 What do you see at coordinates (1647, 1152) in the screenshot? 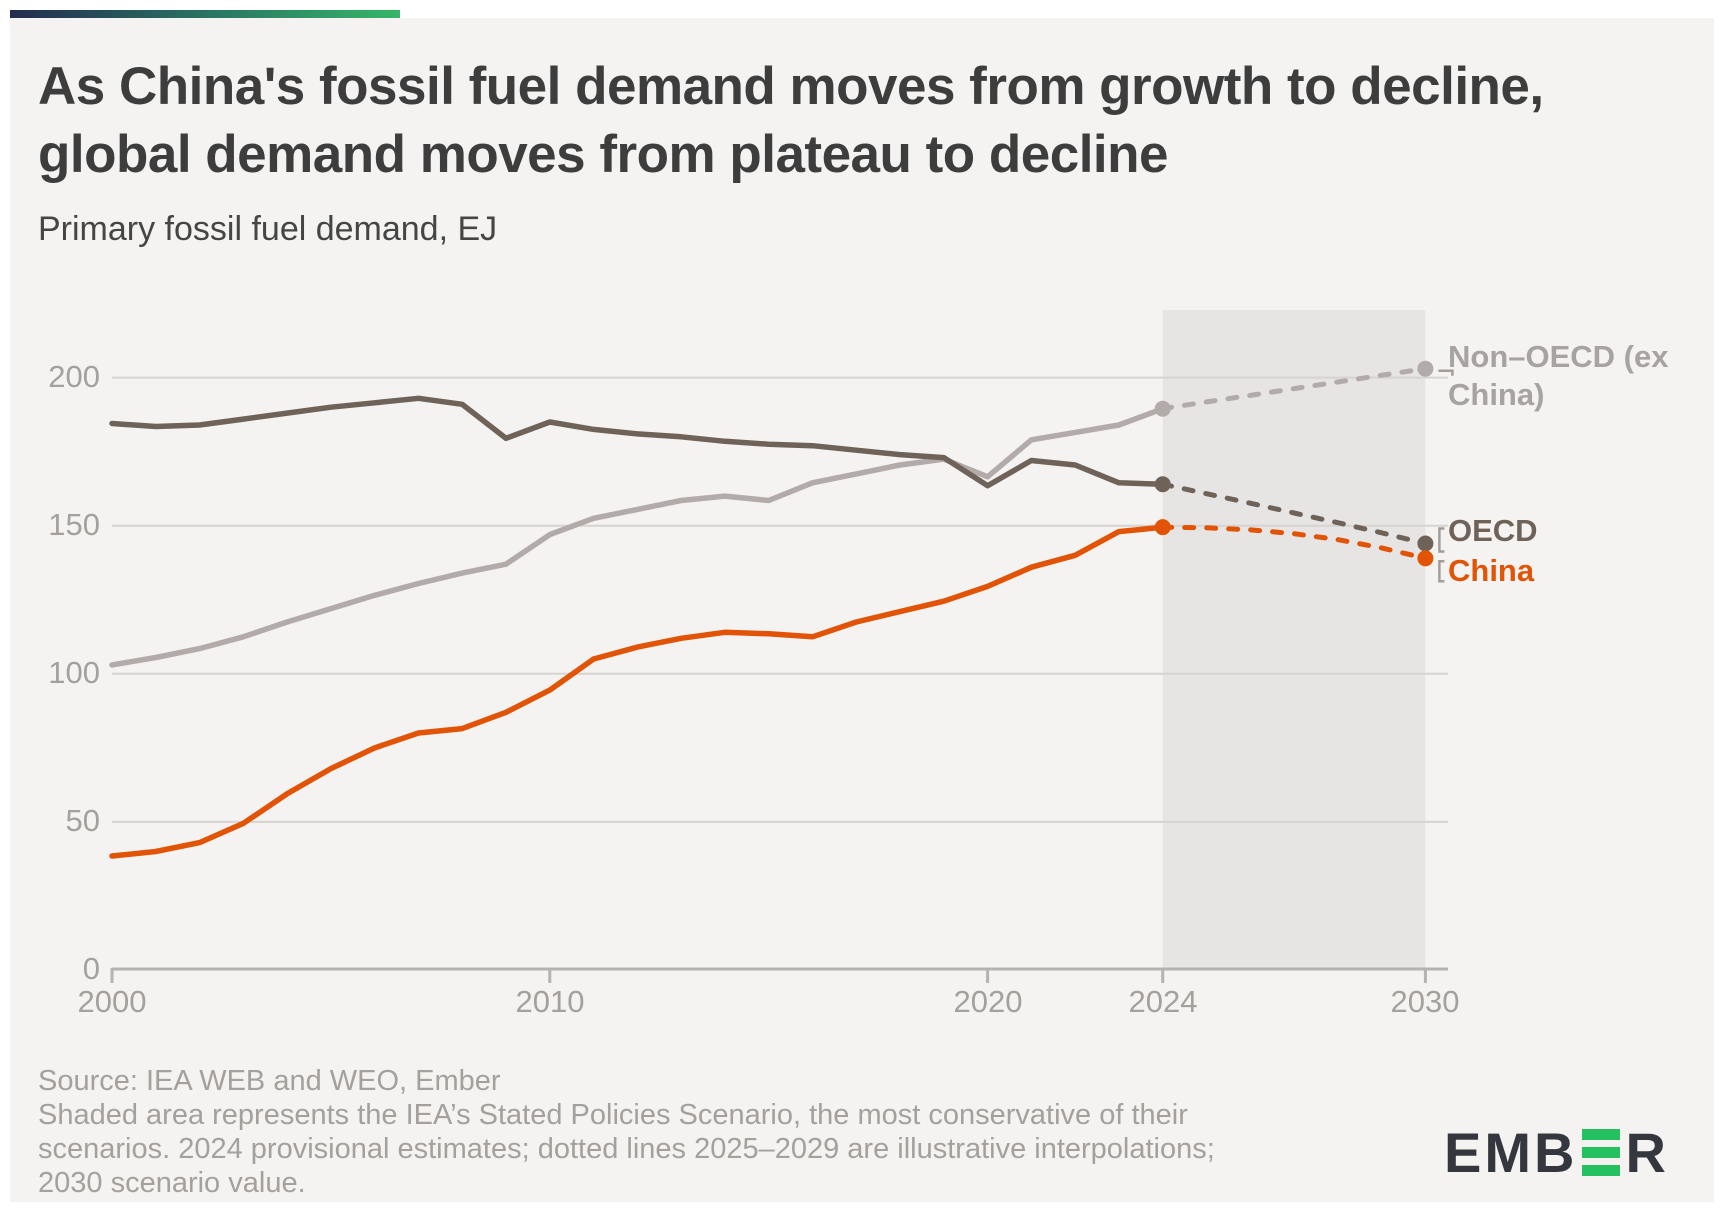
I see `ember-logo-suffix: R` at bounding box center [1647, 1152].